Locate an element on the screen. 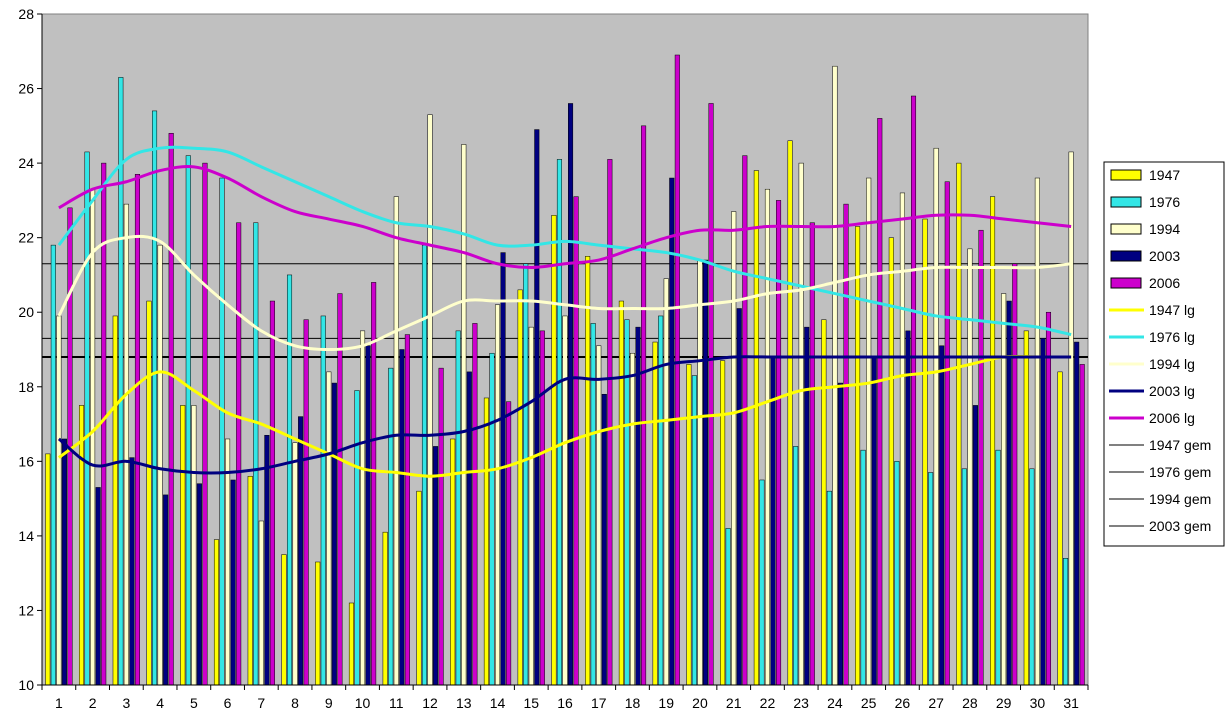  x-tick-label: 1 is located at coordinates (59, 703).